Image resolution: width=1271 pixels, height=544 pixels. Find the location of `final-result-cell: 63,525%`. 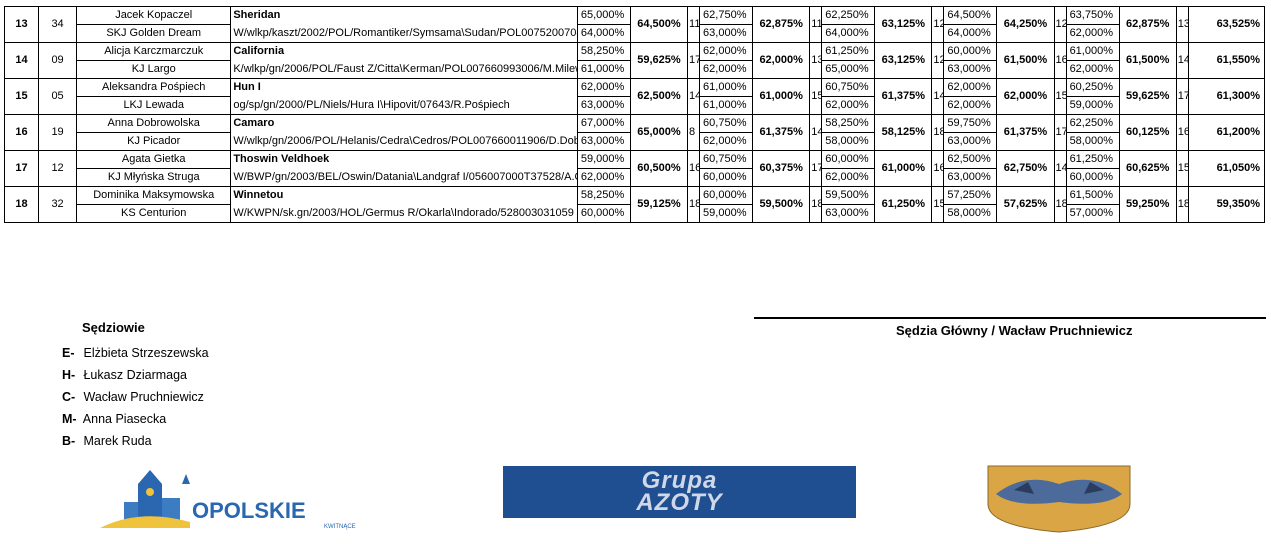

final-result-cell: 63,525% is located at coordinates (1226, 24).